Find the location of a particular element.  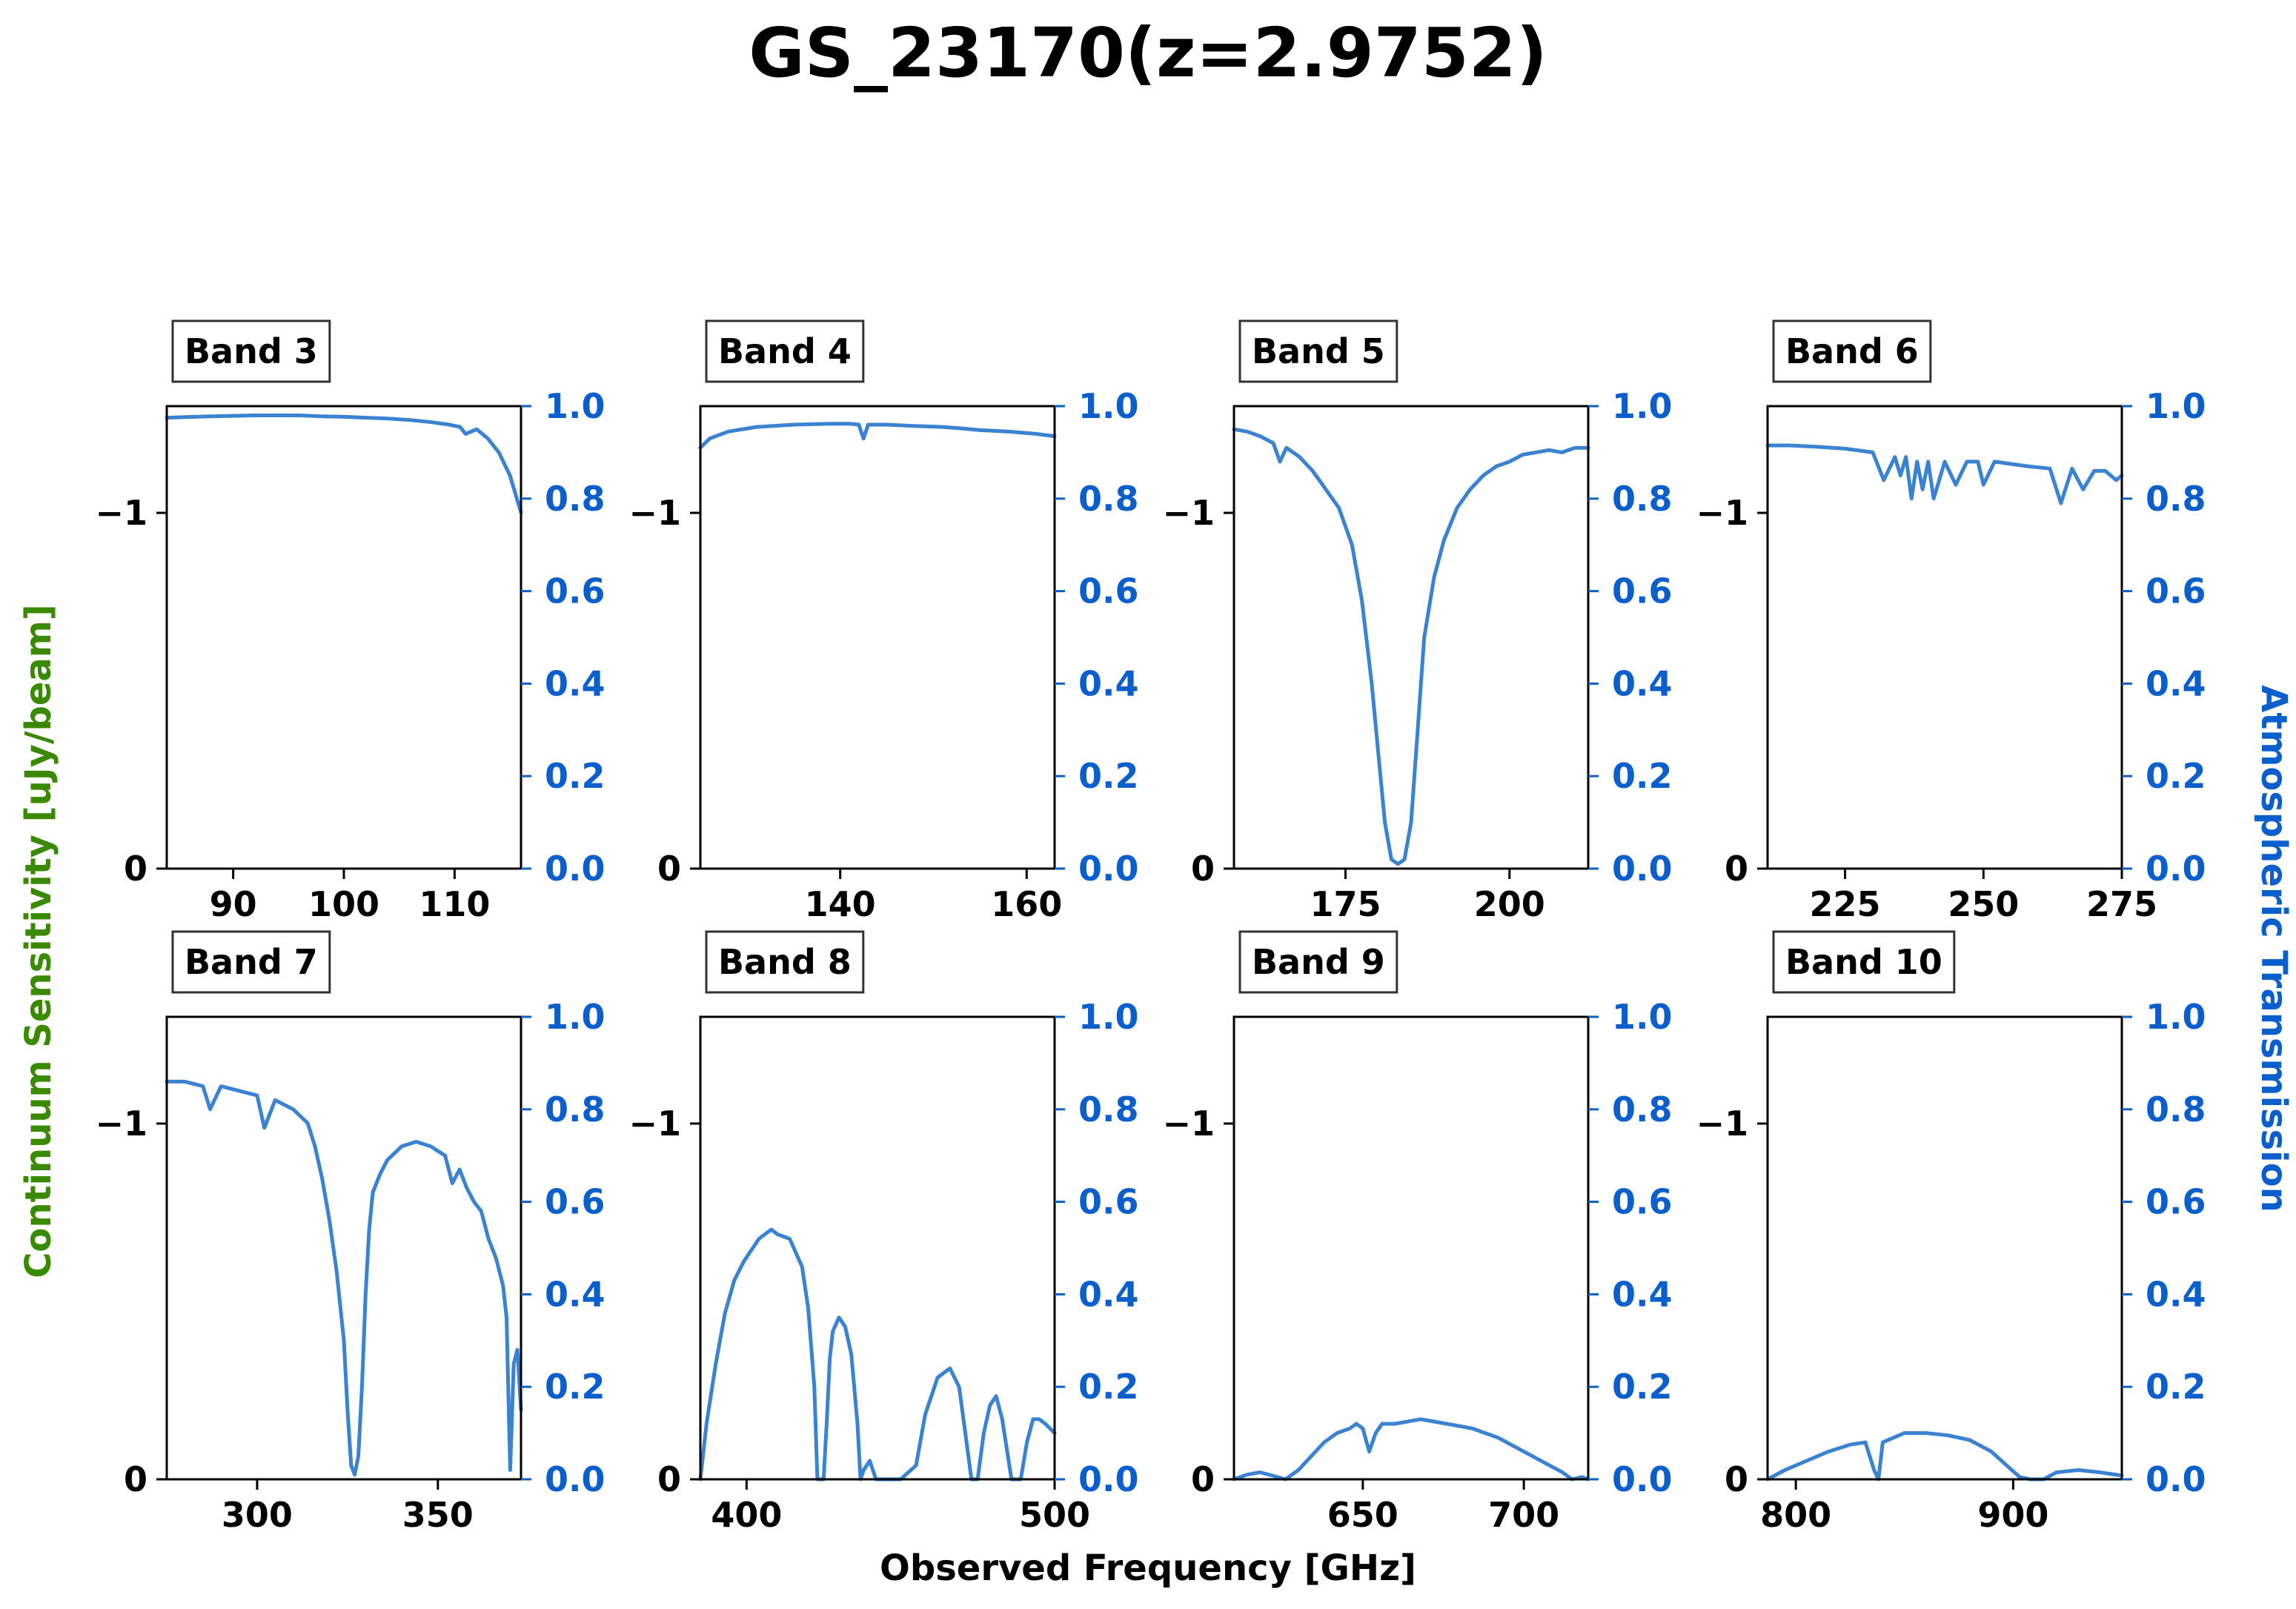

x-tick-label-band-9: 650 is located at coordinates (1362, 1515).